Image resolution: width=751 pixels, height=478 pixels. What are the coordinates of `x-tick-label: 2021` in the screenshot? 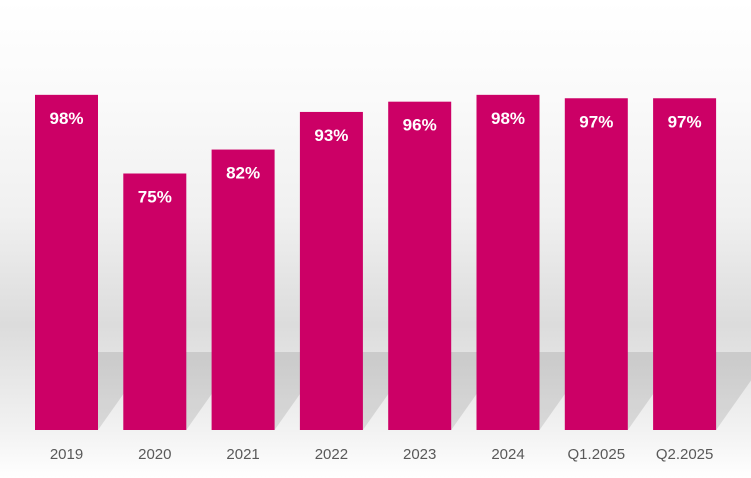 It's located at (242, 454).